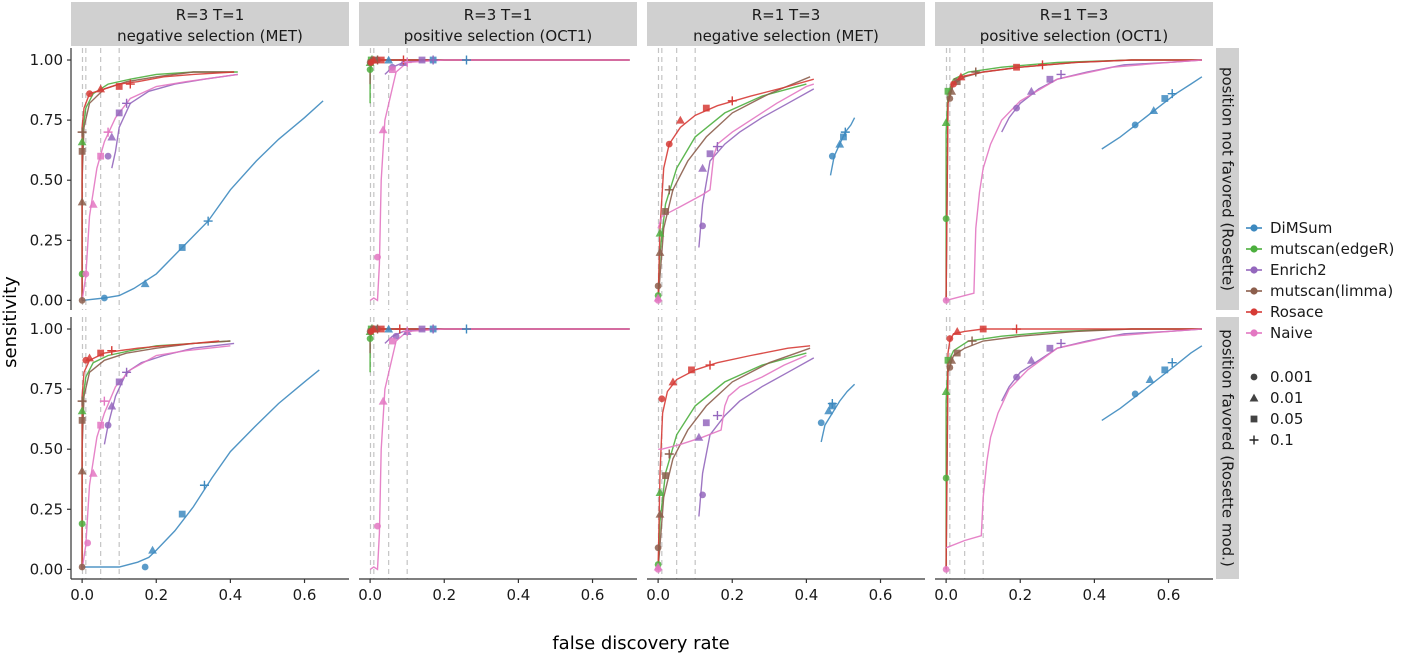 The height and width of the screenshot is (654, 1418). What do you see at coordinates (1074, 36) in the screenshot?
I see `strip-label-line-2: positive selection (OCT1)` at bounding box center [1074, 36].